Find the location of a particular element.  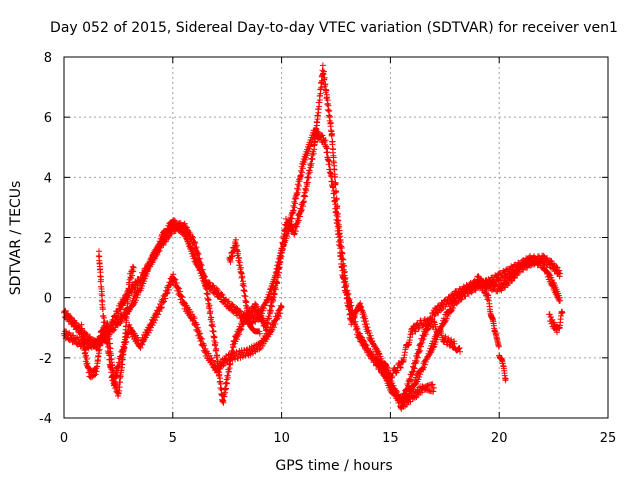

x-tick-label: 5 is located at coordinates (173, 438).